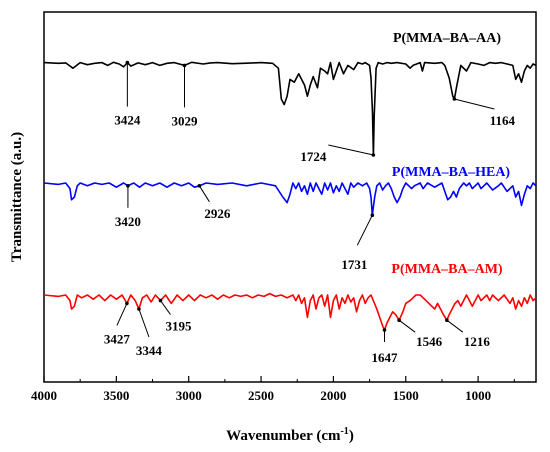 This screenshot has width=550, height=452. What do you see at coordinates (185, 120) in the screenshot?
I see `annotation-label: 3029` at bounding box center [185, 120].